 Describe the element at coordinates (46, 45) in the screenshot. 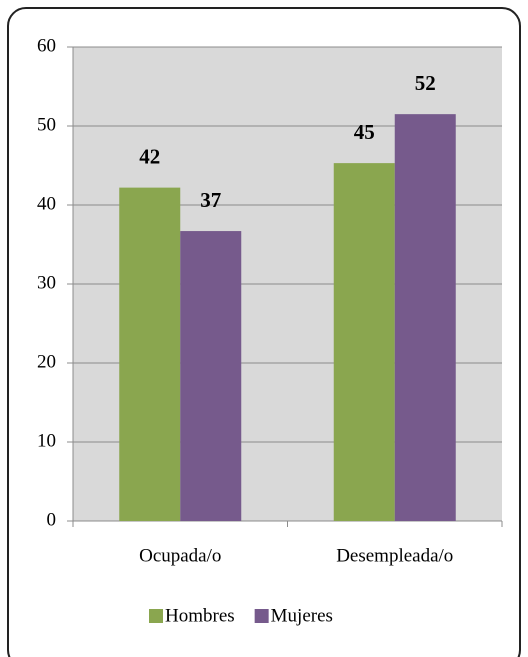

I see `y-tick-label: 60` at that location.